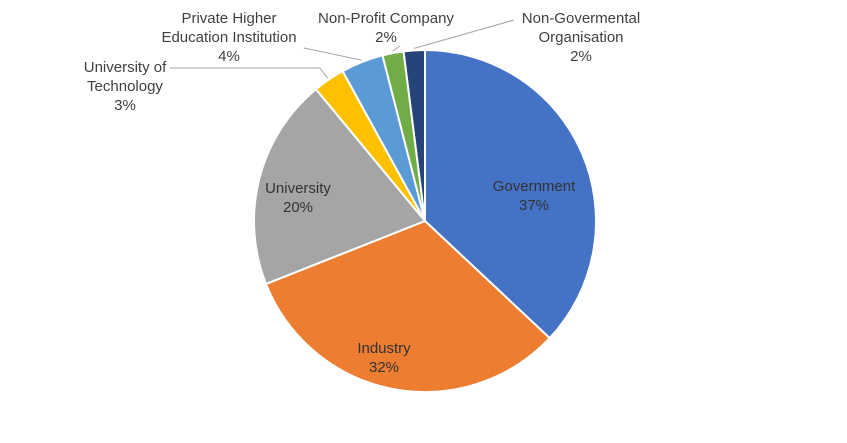 Image resolution: width=847 pixels, height=443 pixels. What do you see at coordinates (408, 306) in the screenshot?
I see `pie-slice-industry` at bounding box center [408, 306].